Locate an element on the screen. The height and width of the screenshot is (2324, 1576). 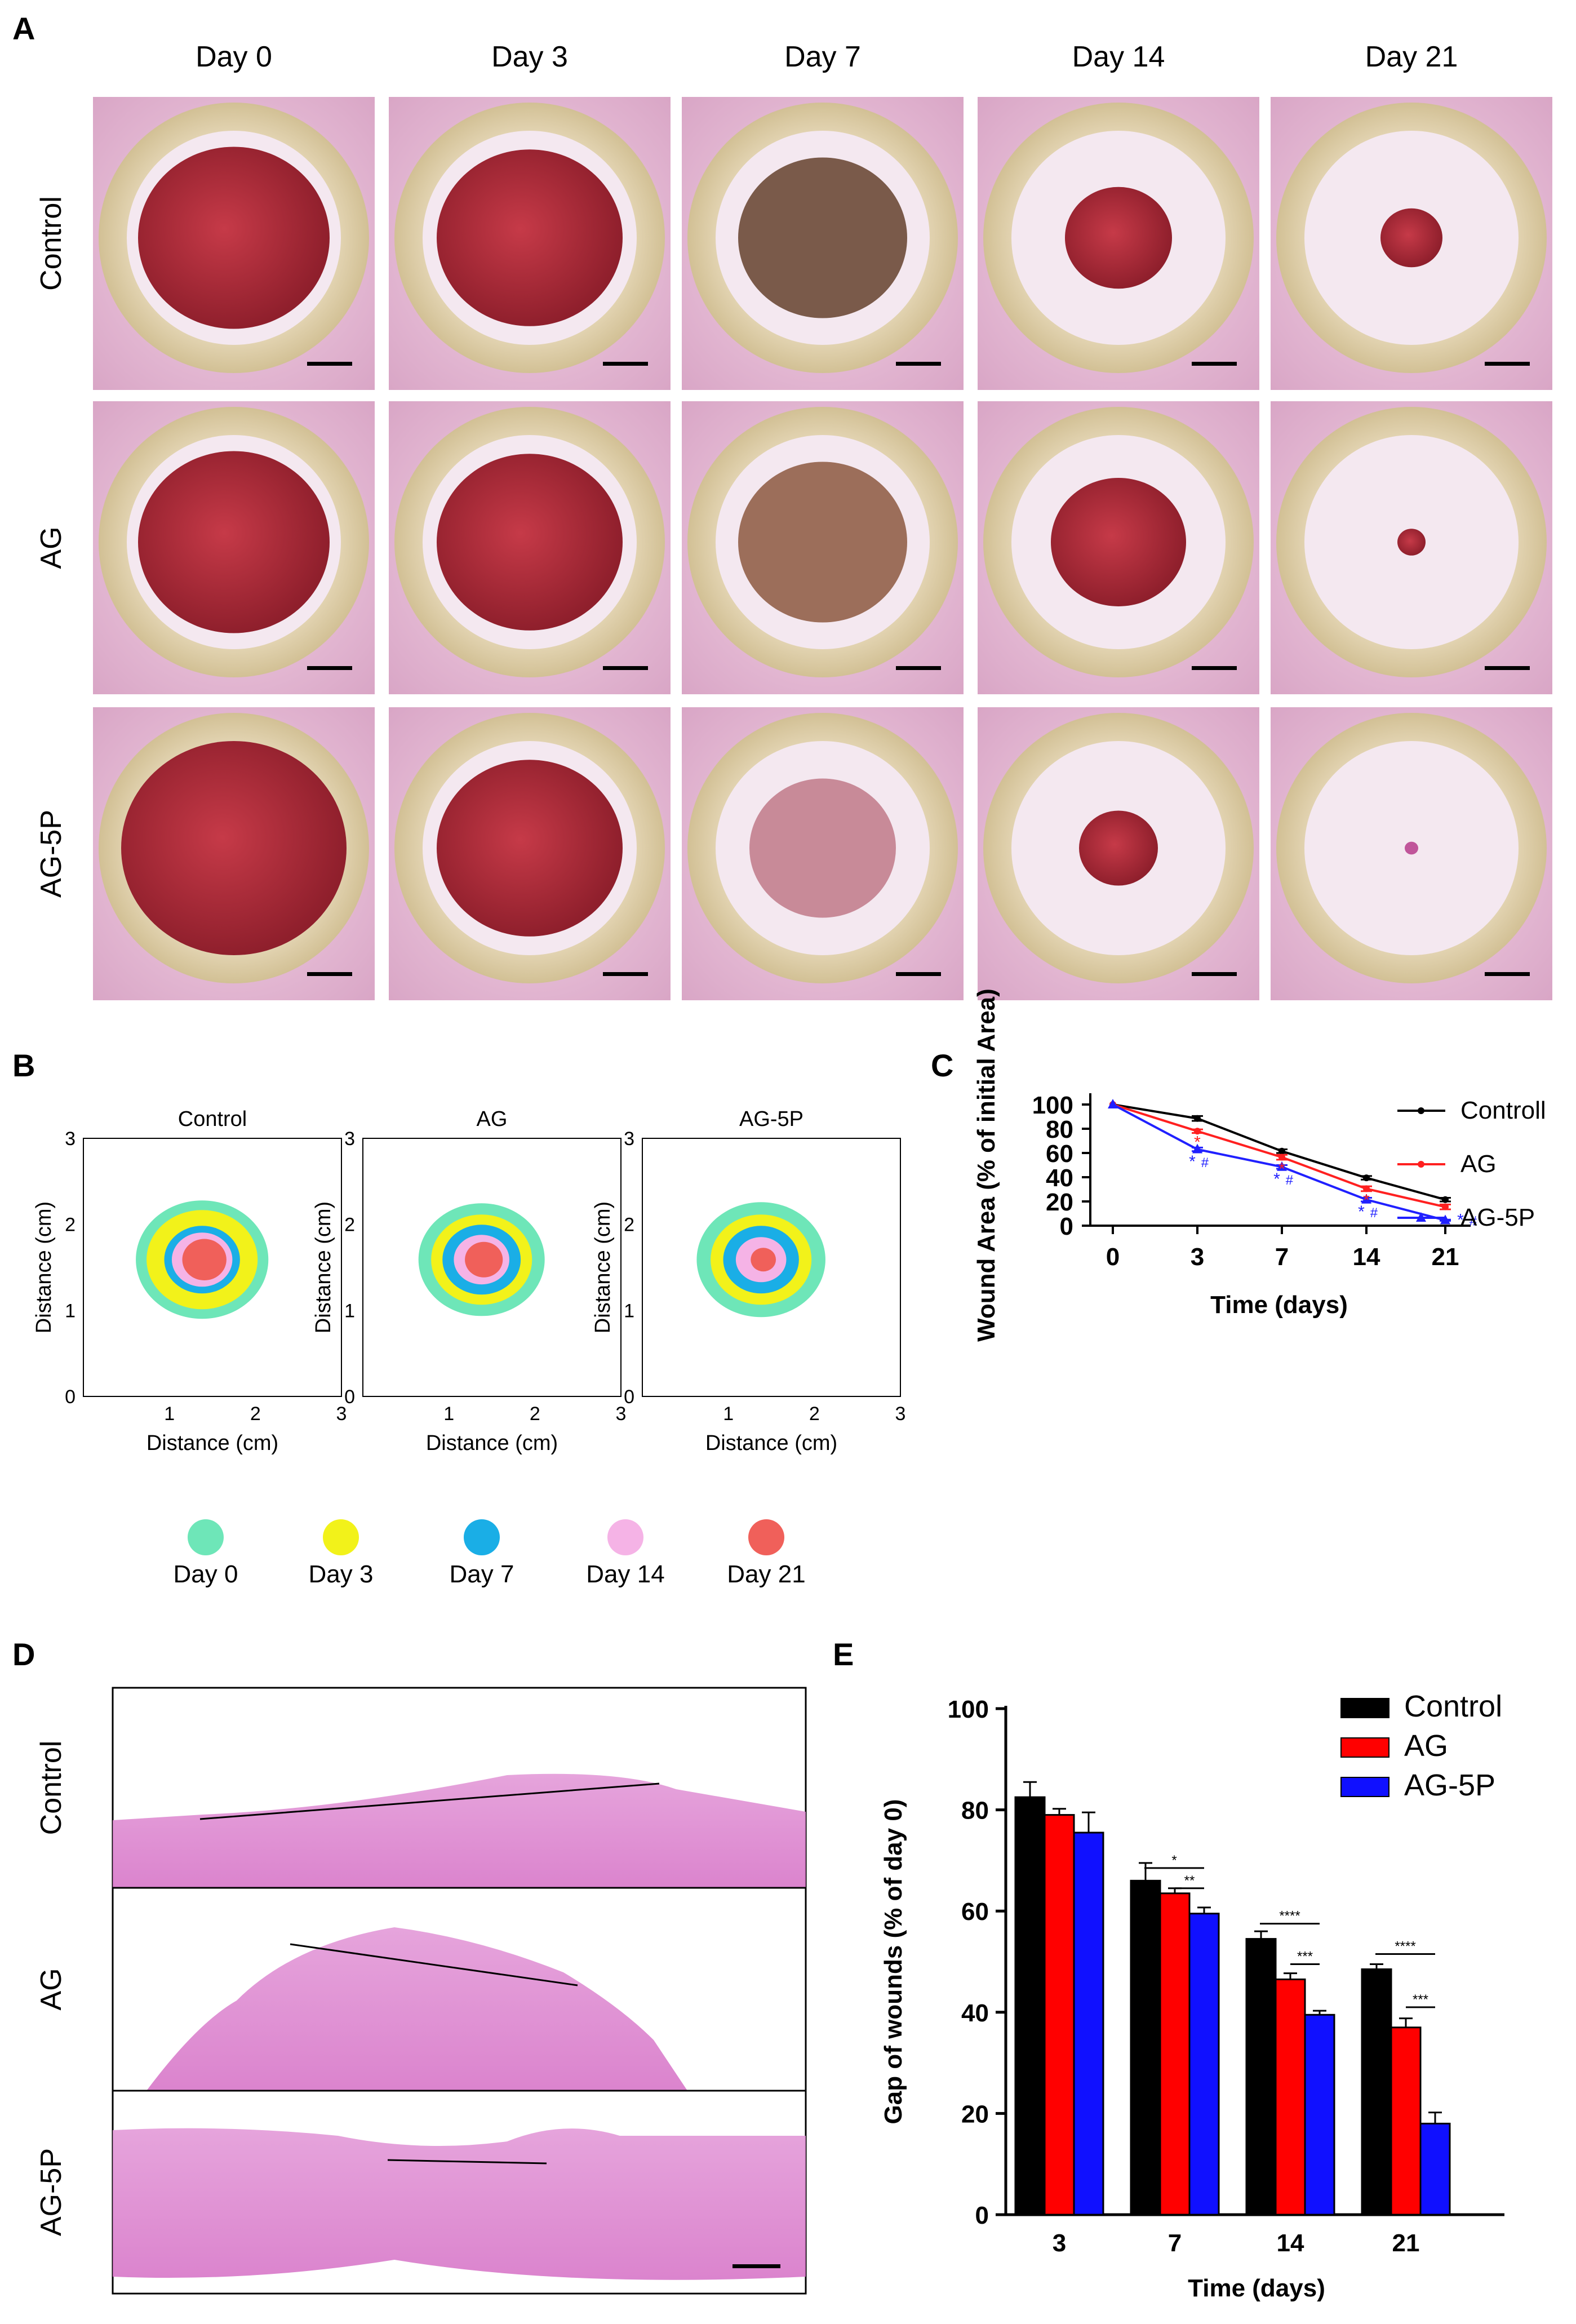
legend-label: Day 21 is located at coordinates (766, 1574).